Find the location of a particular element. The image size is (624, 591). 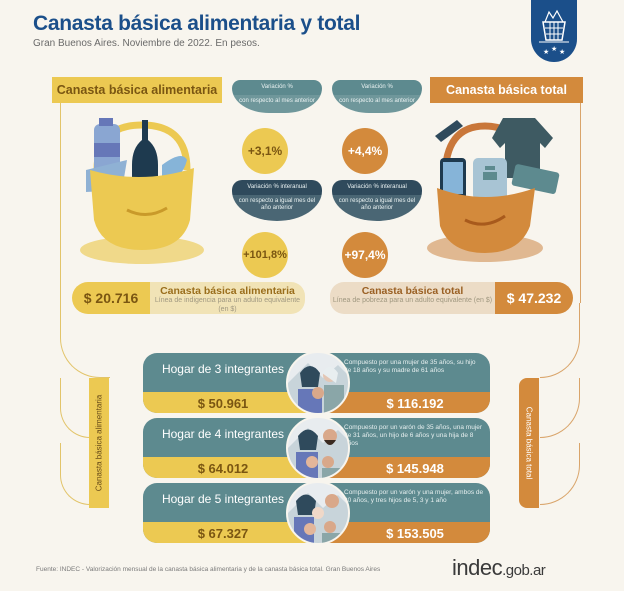

household-label: Hogar de 5 integrantes is located at coordinates (223, 499).